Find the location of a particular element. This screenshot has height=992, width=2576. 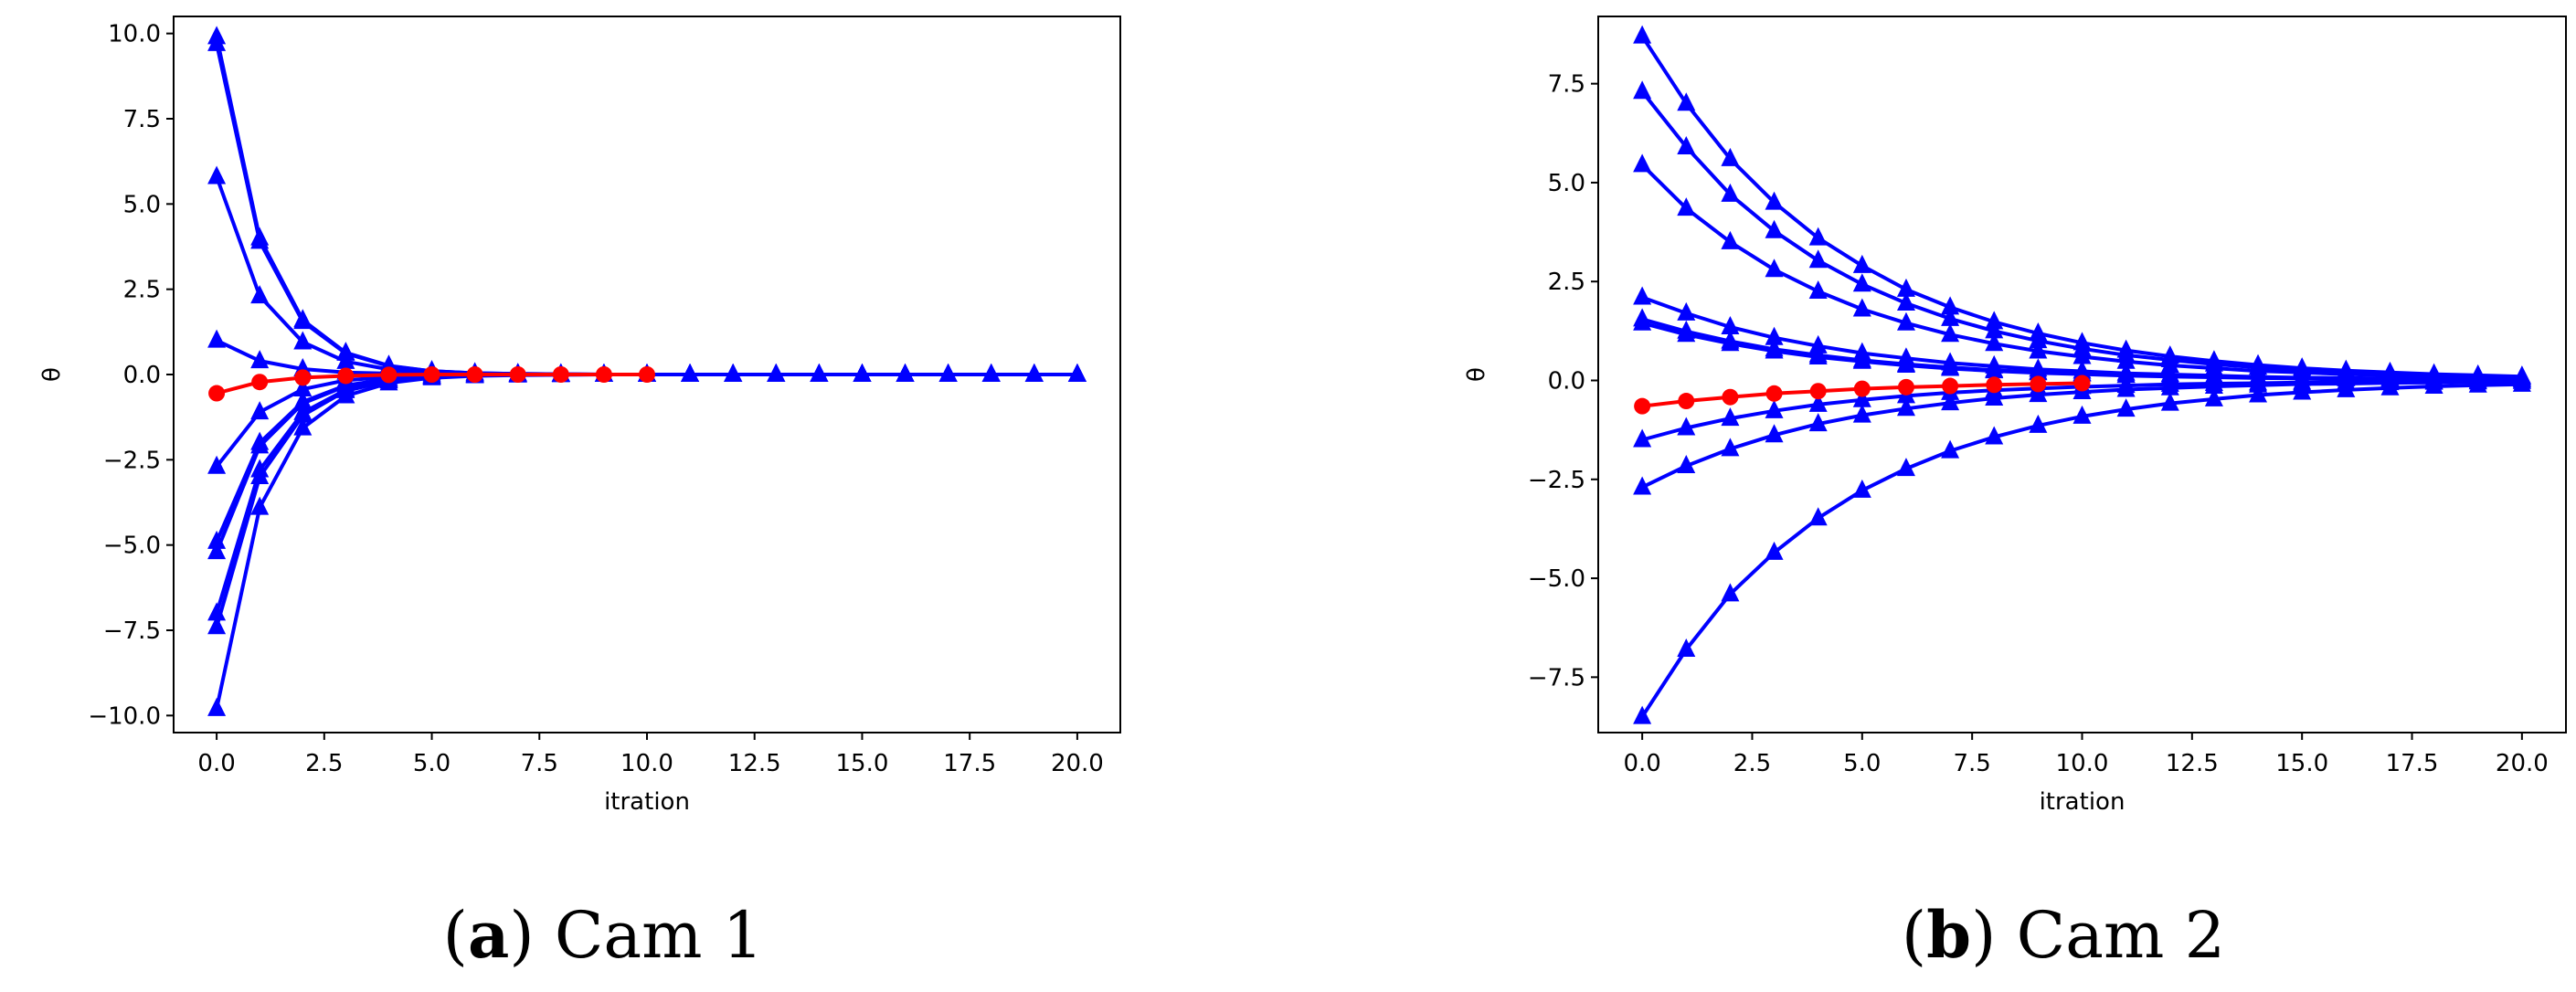

y-tick-label: −7.5 is located at coordinates (132, 631).